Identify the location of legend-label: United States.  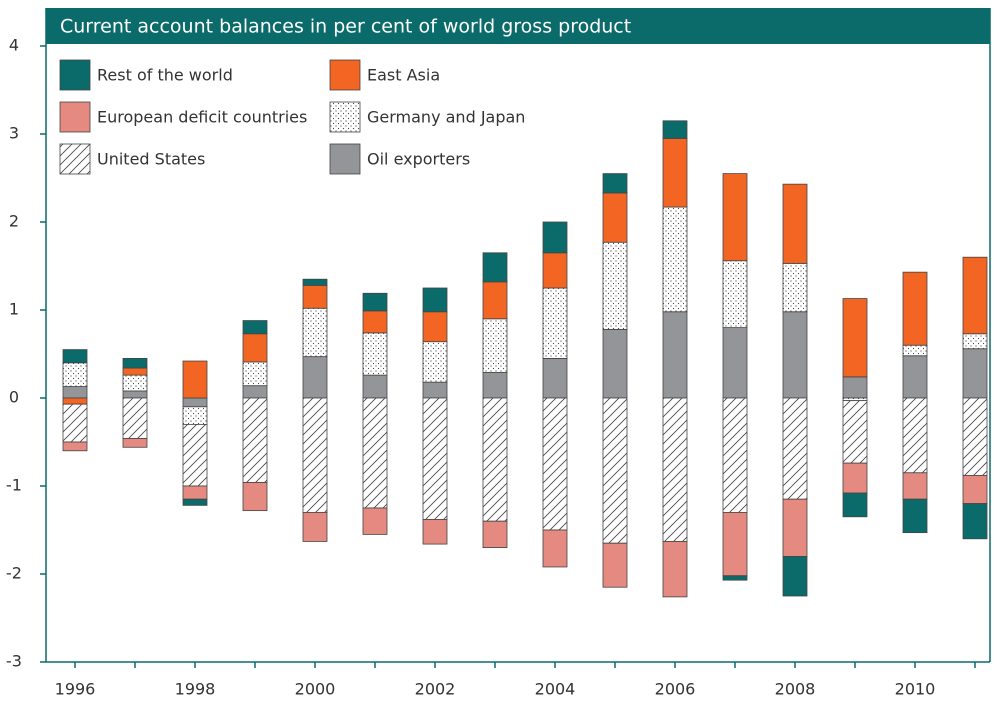
(151, 159).